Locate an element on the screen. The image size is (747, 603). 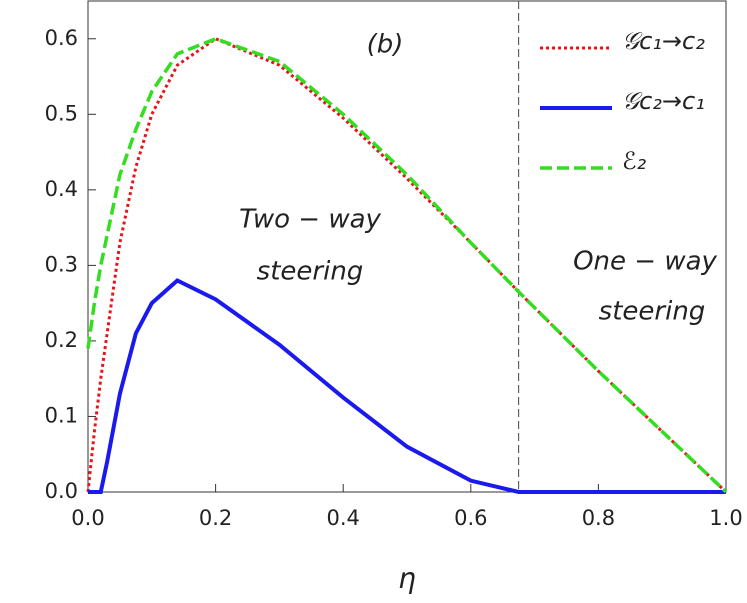
annotation: (b) is located at coordinates (385, 45).